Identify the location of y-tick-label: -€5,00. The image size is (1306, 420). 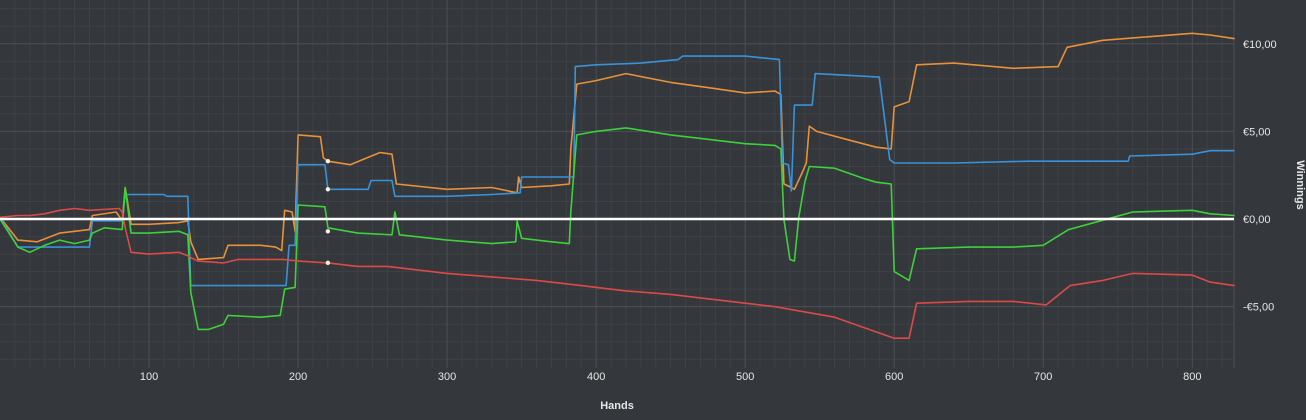
(1258, 308).